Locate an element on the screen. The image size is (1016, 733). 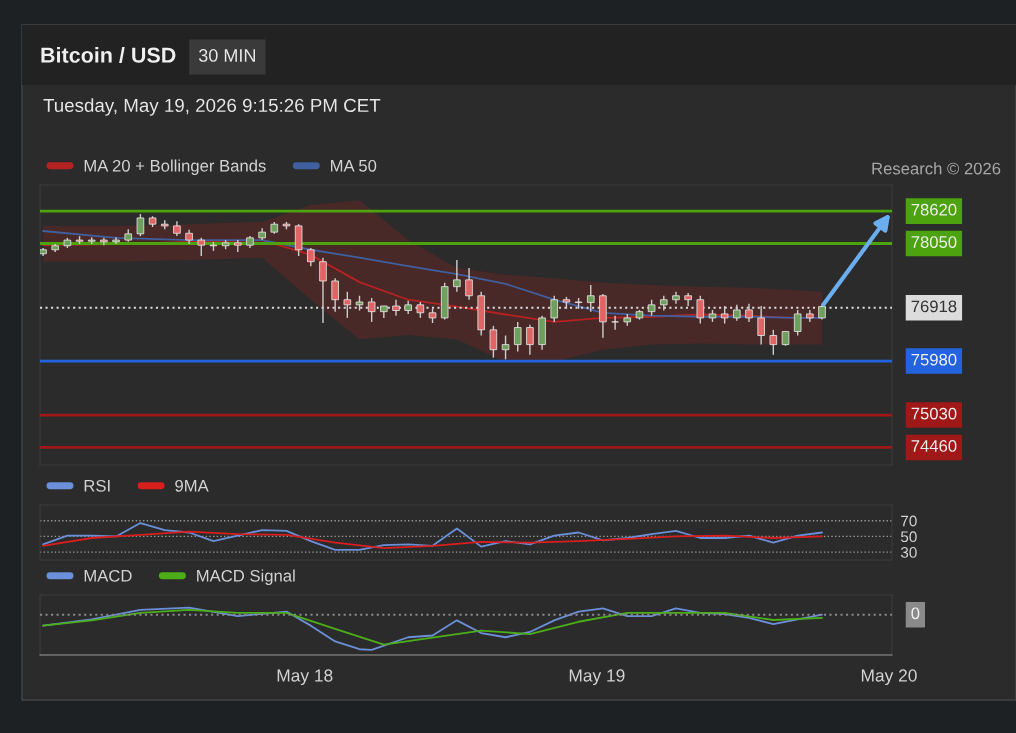
y-tick-label: 70 is located at coordinates (909, 521).